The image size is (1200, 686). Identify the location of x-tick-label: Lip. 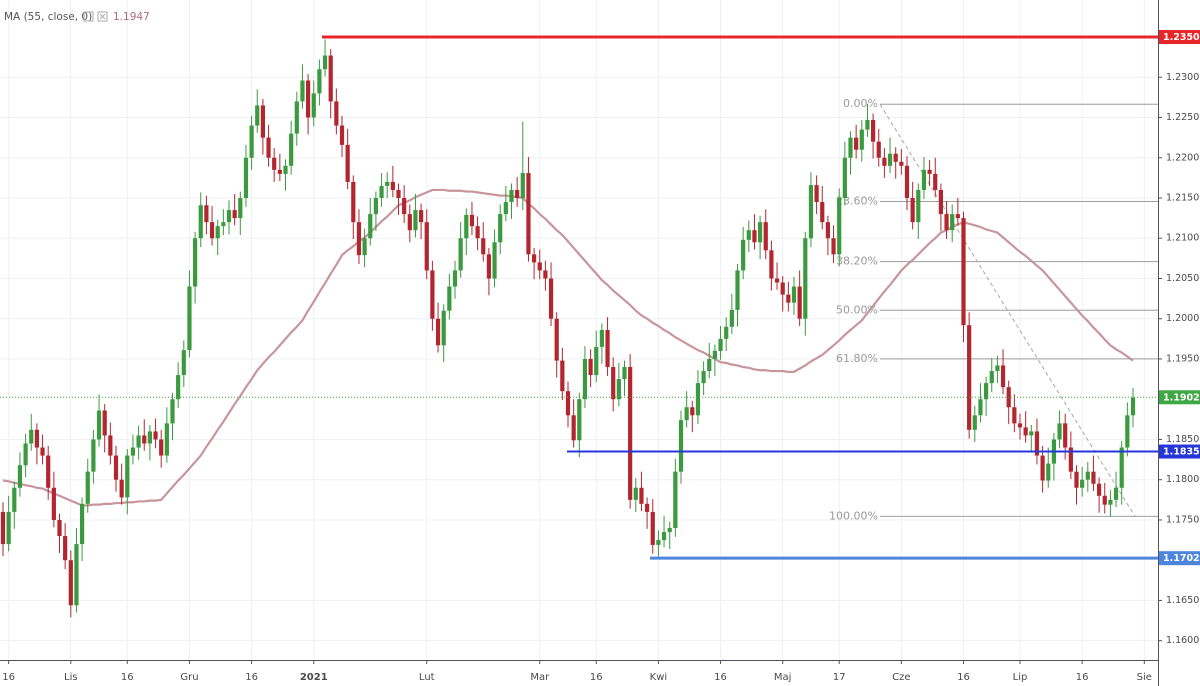
(1020, 677).